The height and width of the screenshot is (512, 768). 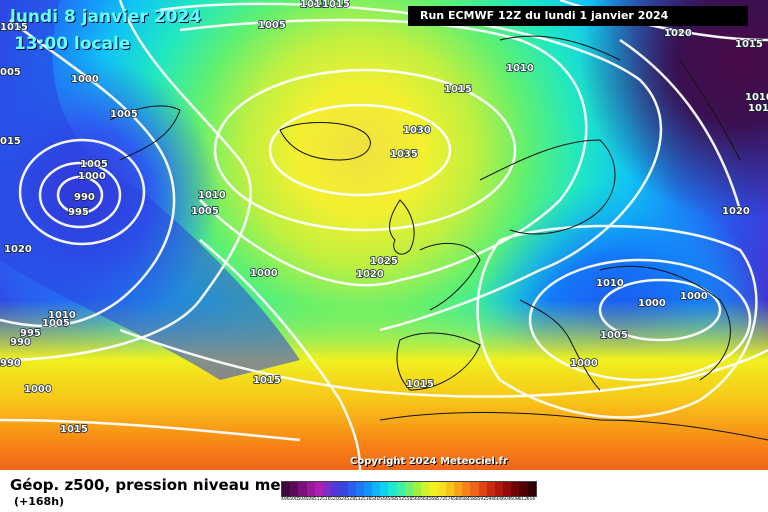 I want to click on isobar-label: 015, so click(x=10, y=141).